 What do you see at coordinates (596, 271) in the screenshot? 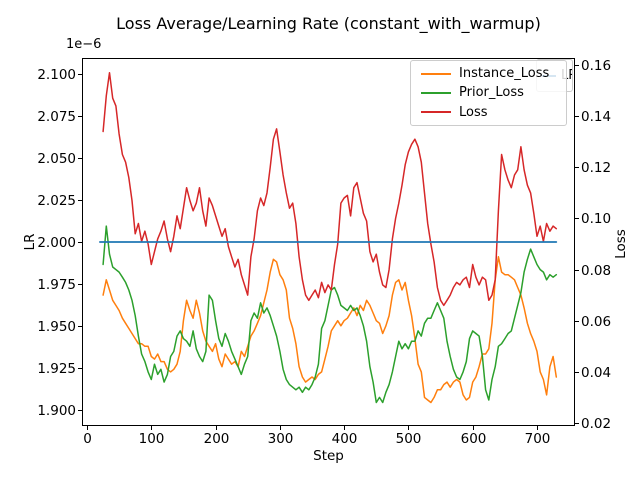
I see `right-tick-label: 0.08` at bounding box center [596, 271].